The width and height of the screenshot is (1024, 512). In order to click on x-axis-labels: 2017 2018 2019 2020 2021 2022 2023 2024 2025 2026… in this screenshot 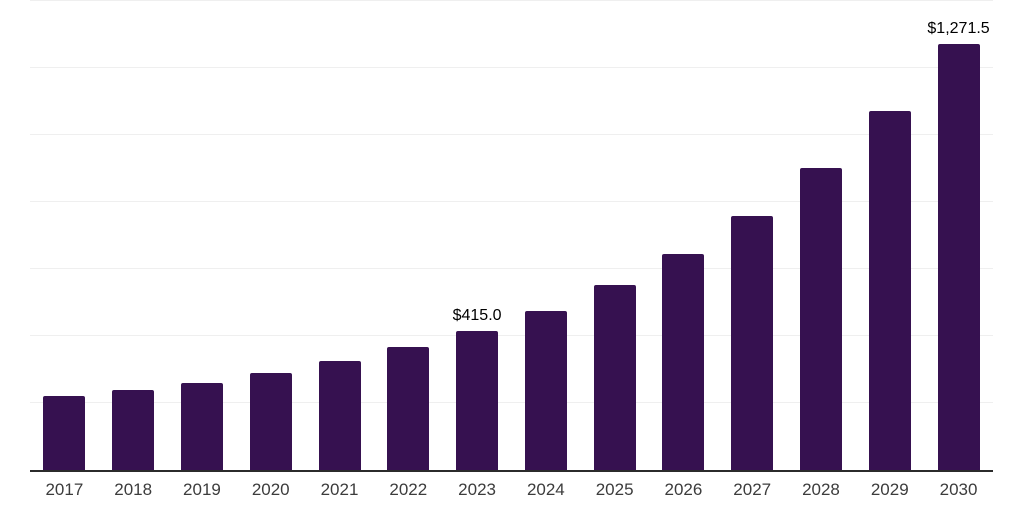, I will do `click(511, 490)`.